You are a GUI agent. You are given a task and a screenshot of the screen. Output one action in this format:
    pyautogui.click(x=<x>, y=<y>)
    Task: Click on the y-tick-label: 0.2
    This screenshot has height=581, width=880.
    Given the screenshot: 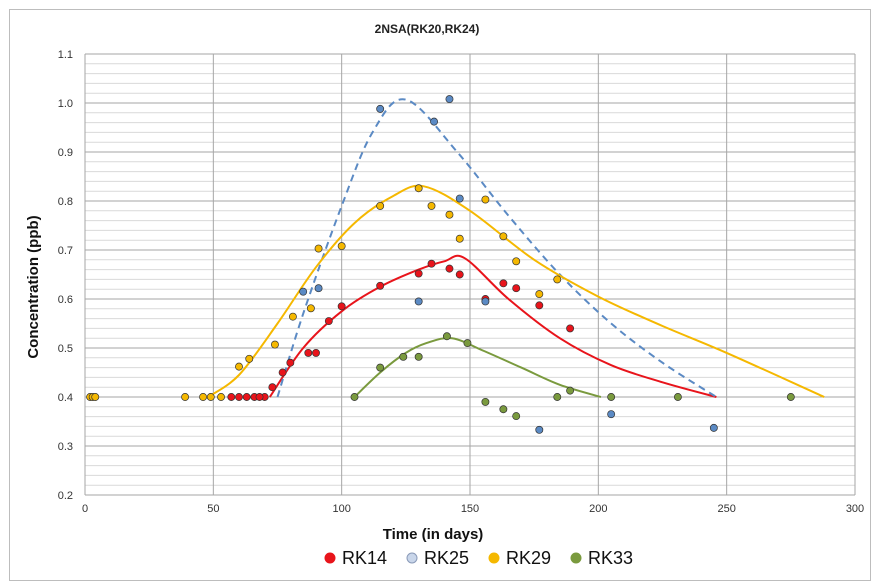 What is the action you would take?
    pyautogui.click(x=65, y=496)
    